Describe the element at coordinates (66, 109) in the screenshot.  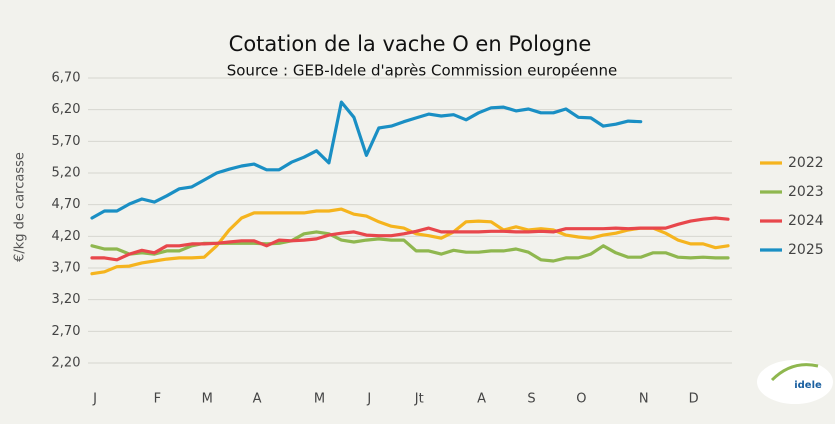
I see `y-tick-label: 6,20` at that location.